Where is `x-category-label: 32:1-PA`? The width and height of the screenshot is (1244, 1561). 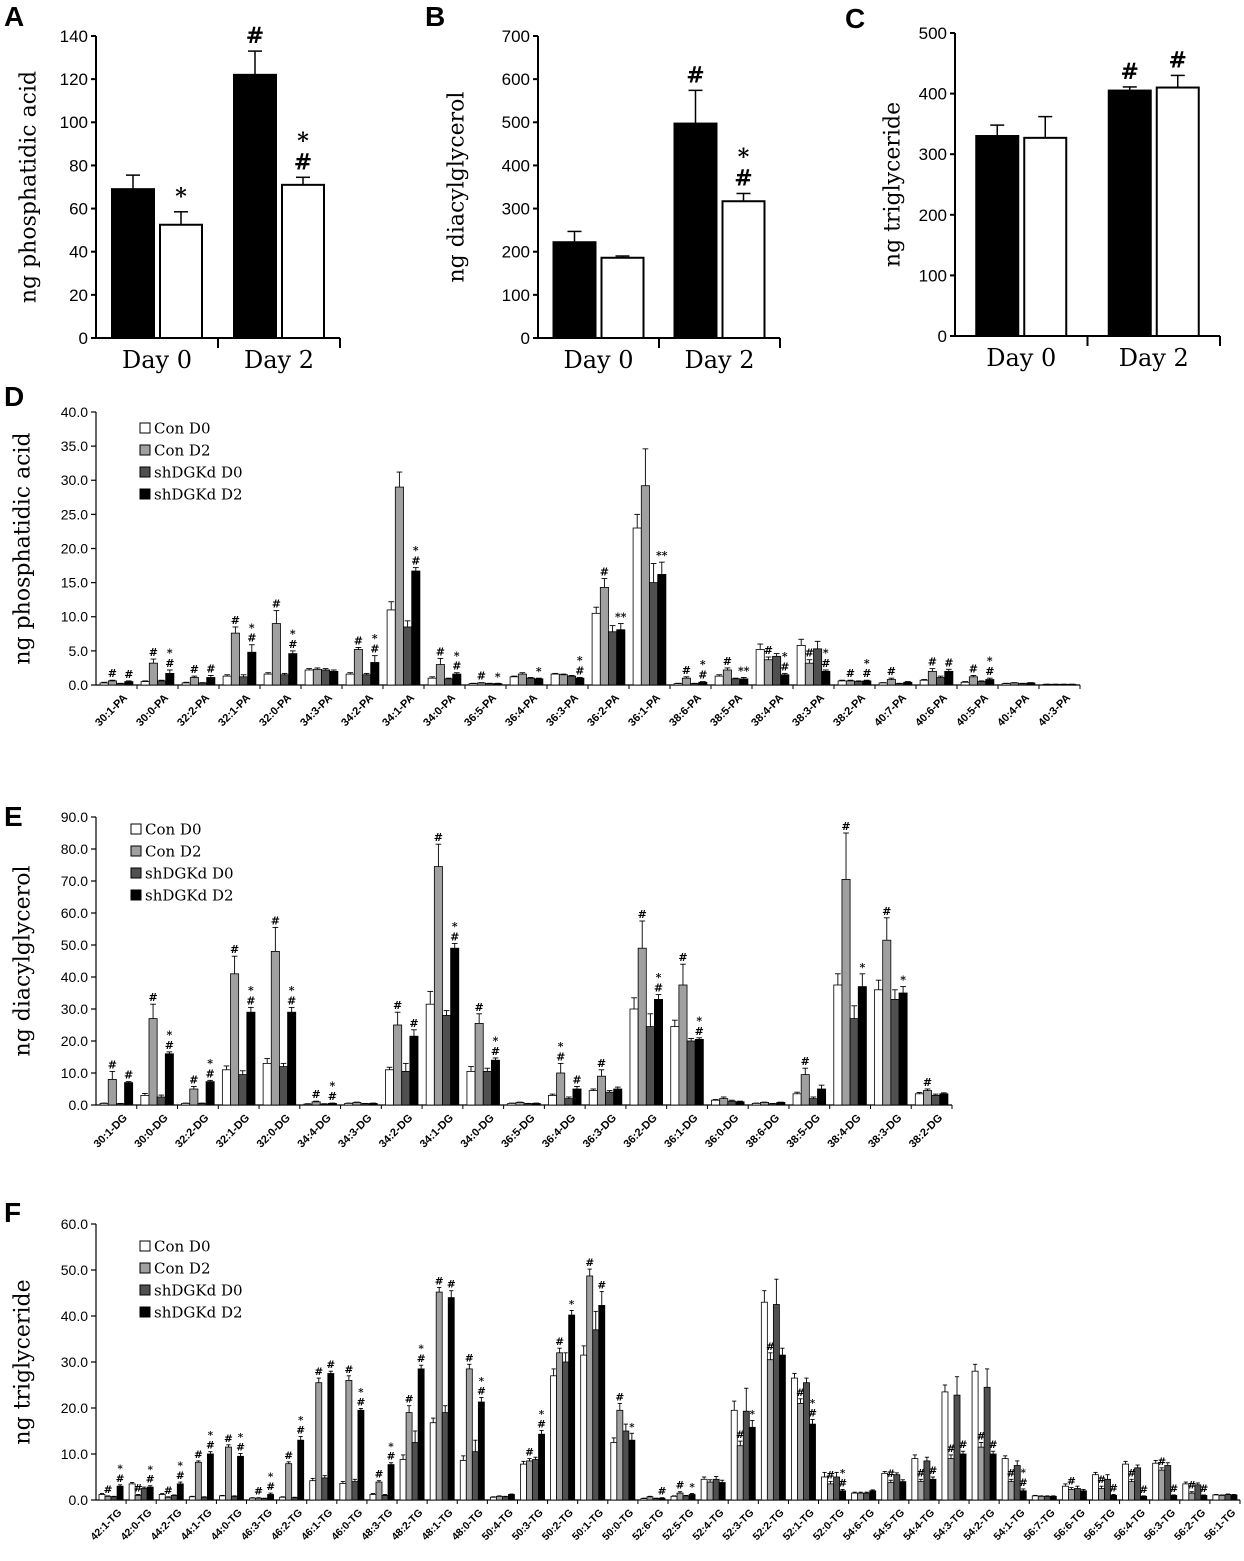
x-category-label: 32:1-PA is located at coordinates (234, 710).